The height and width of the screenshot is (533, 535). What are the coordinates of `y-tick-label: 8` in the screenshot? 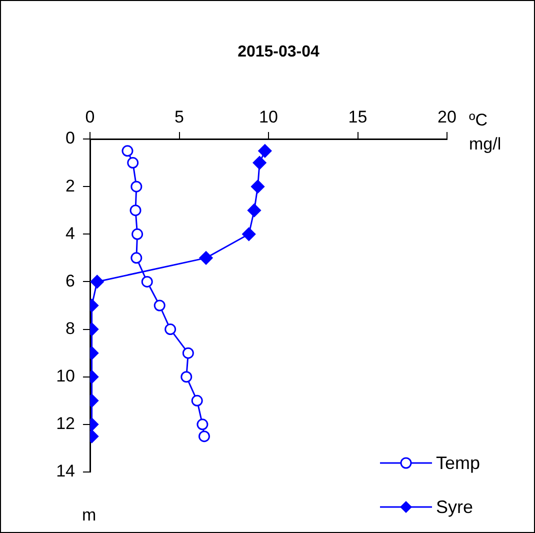 It's located at (70, 328).